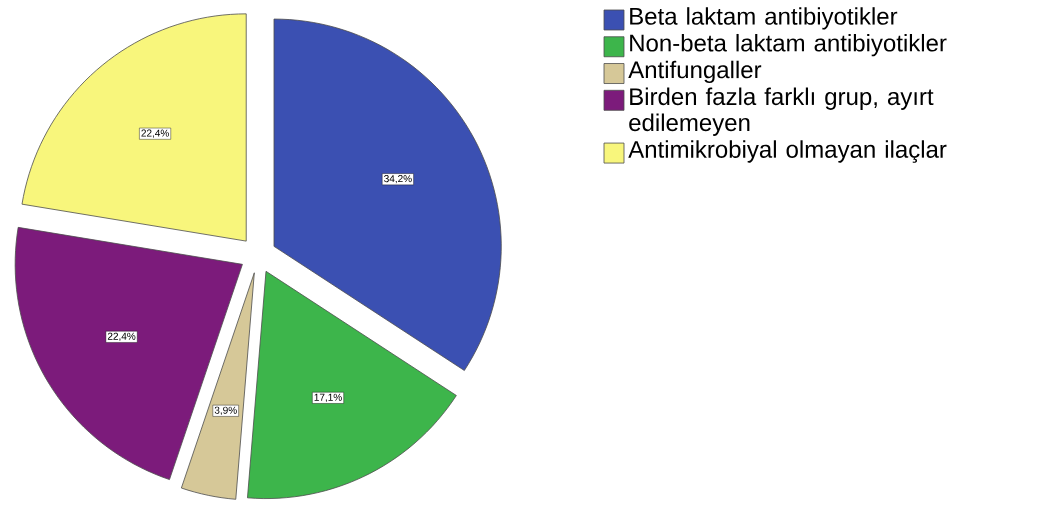 This screenshot has width=1042, height=510. Describe the element at coordinates (787, 151) in the screenshot. I see `legend-label: Antimikrobiyal olmayan ilaçlar` at that location.